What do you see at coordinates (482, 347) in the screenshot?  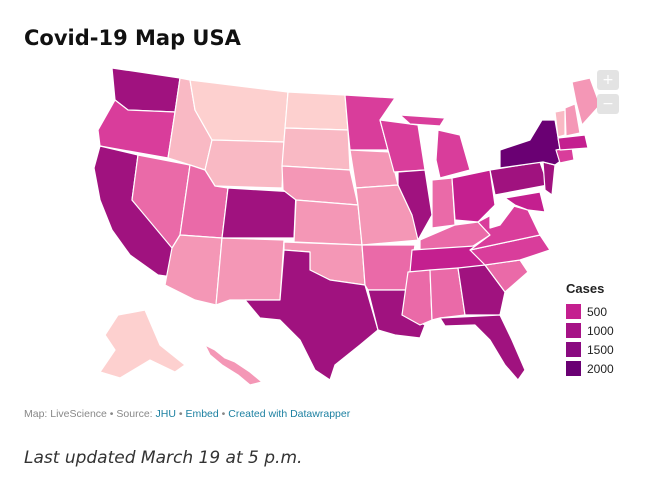 I see `state-florida` at bounding box center [482, 347].